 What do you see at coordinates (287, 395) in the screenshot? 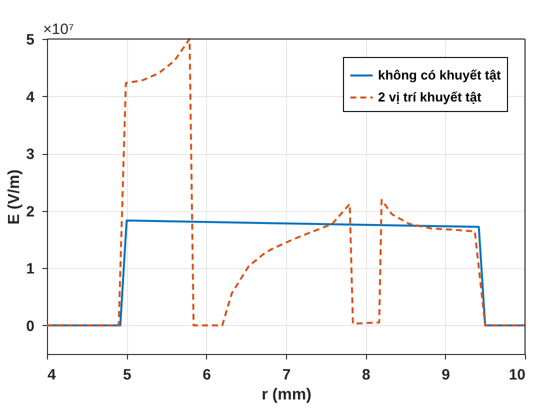
I see `x-axis-title: r (mm)` at bounding box center [287, 395].